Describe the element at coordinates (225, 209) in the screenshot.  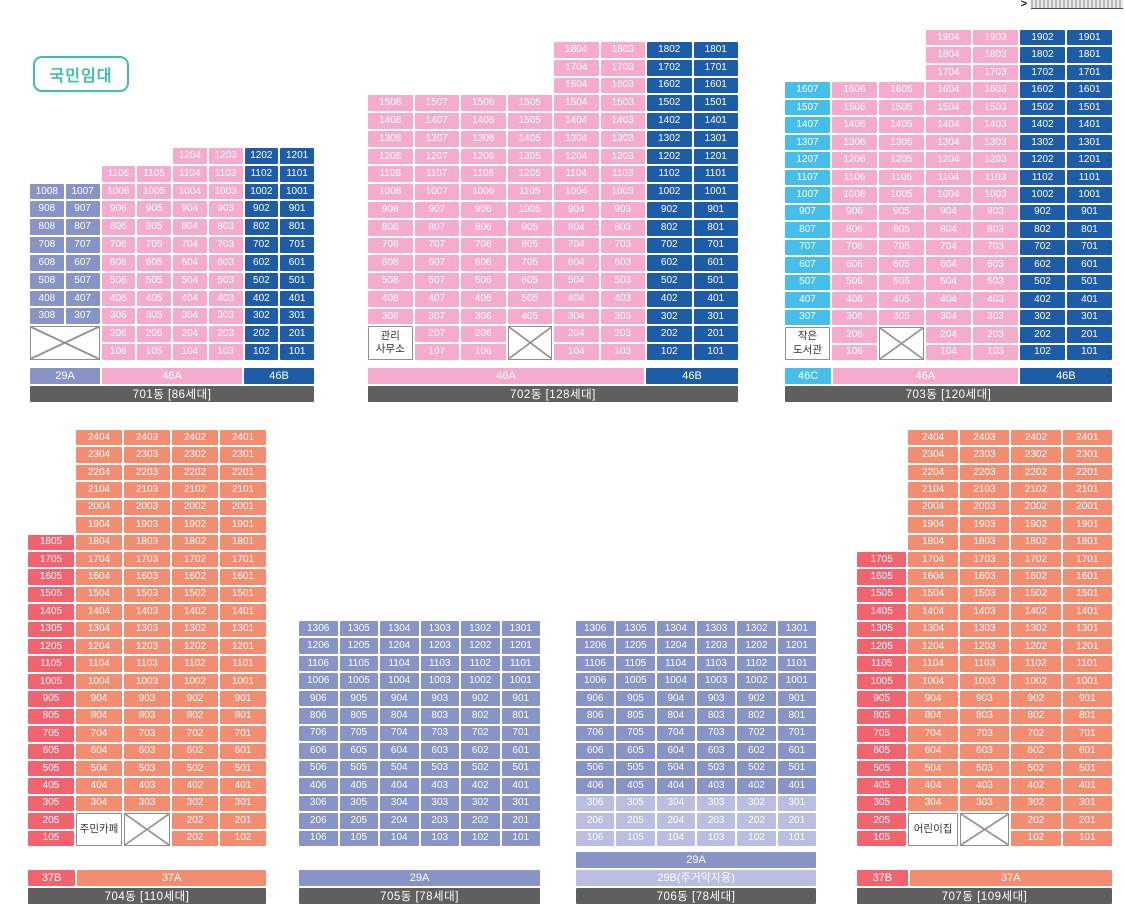
I see `unit-cell: 903` at that location.